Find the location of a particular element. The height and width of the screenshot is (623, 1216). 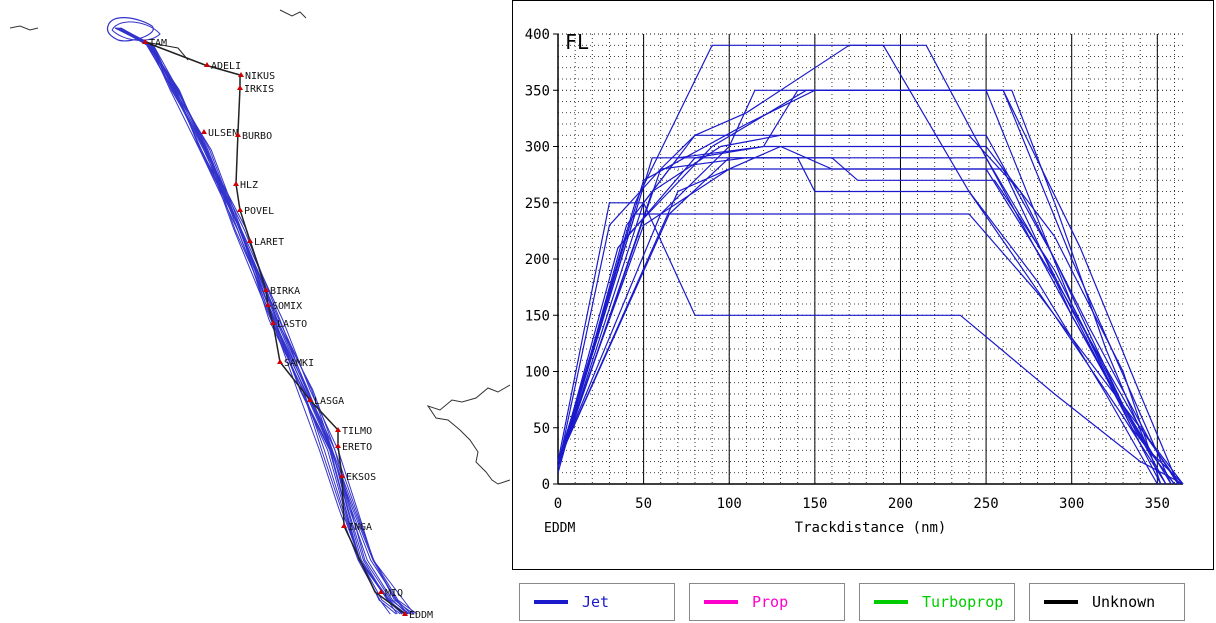

waypoint-label: SAMKI is located at coordinates (299, 363).